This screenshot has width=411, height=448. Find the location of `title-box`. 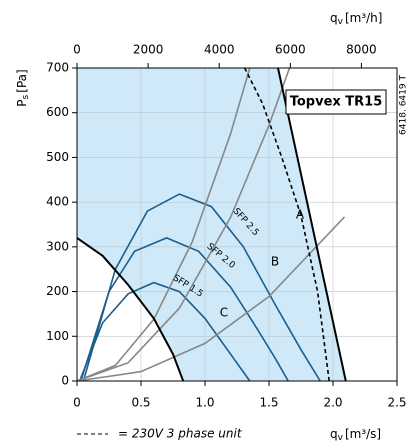

title-box is located at coordinates (336, 102).